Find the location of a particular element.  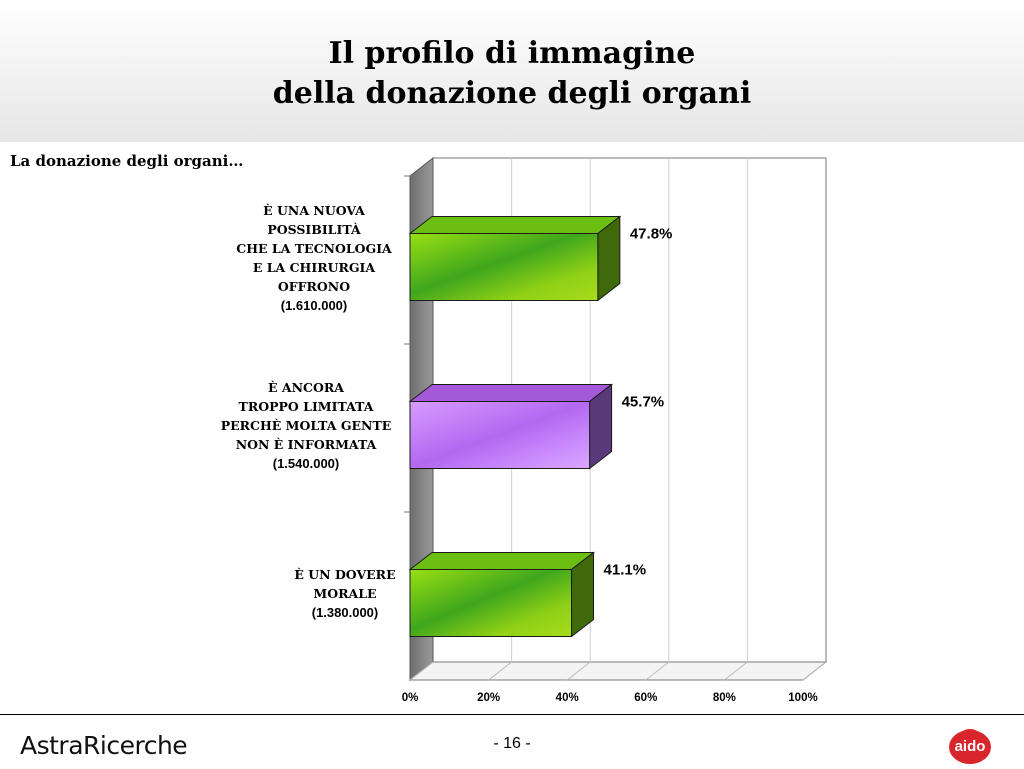

bar-value-label: 41.1% is located at coordinates (625, 570).